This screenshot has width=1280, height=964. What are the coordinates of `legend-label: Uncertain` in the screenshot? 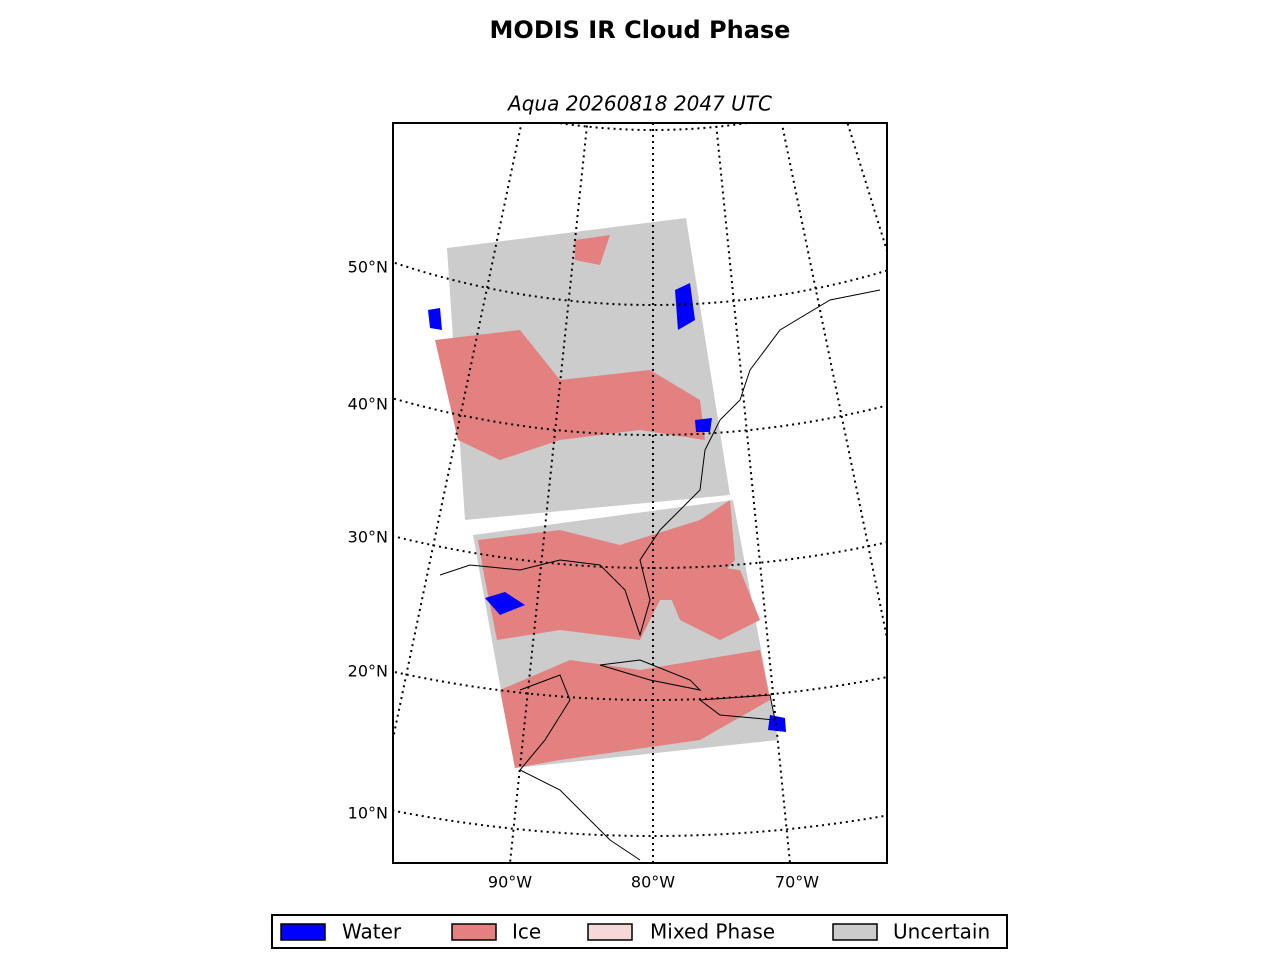 It's located at (941, 932).